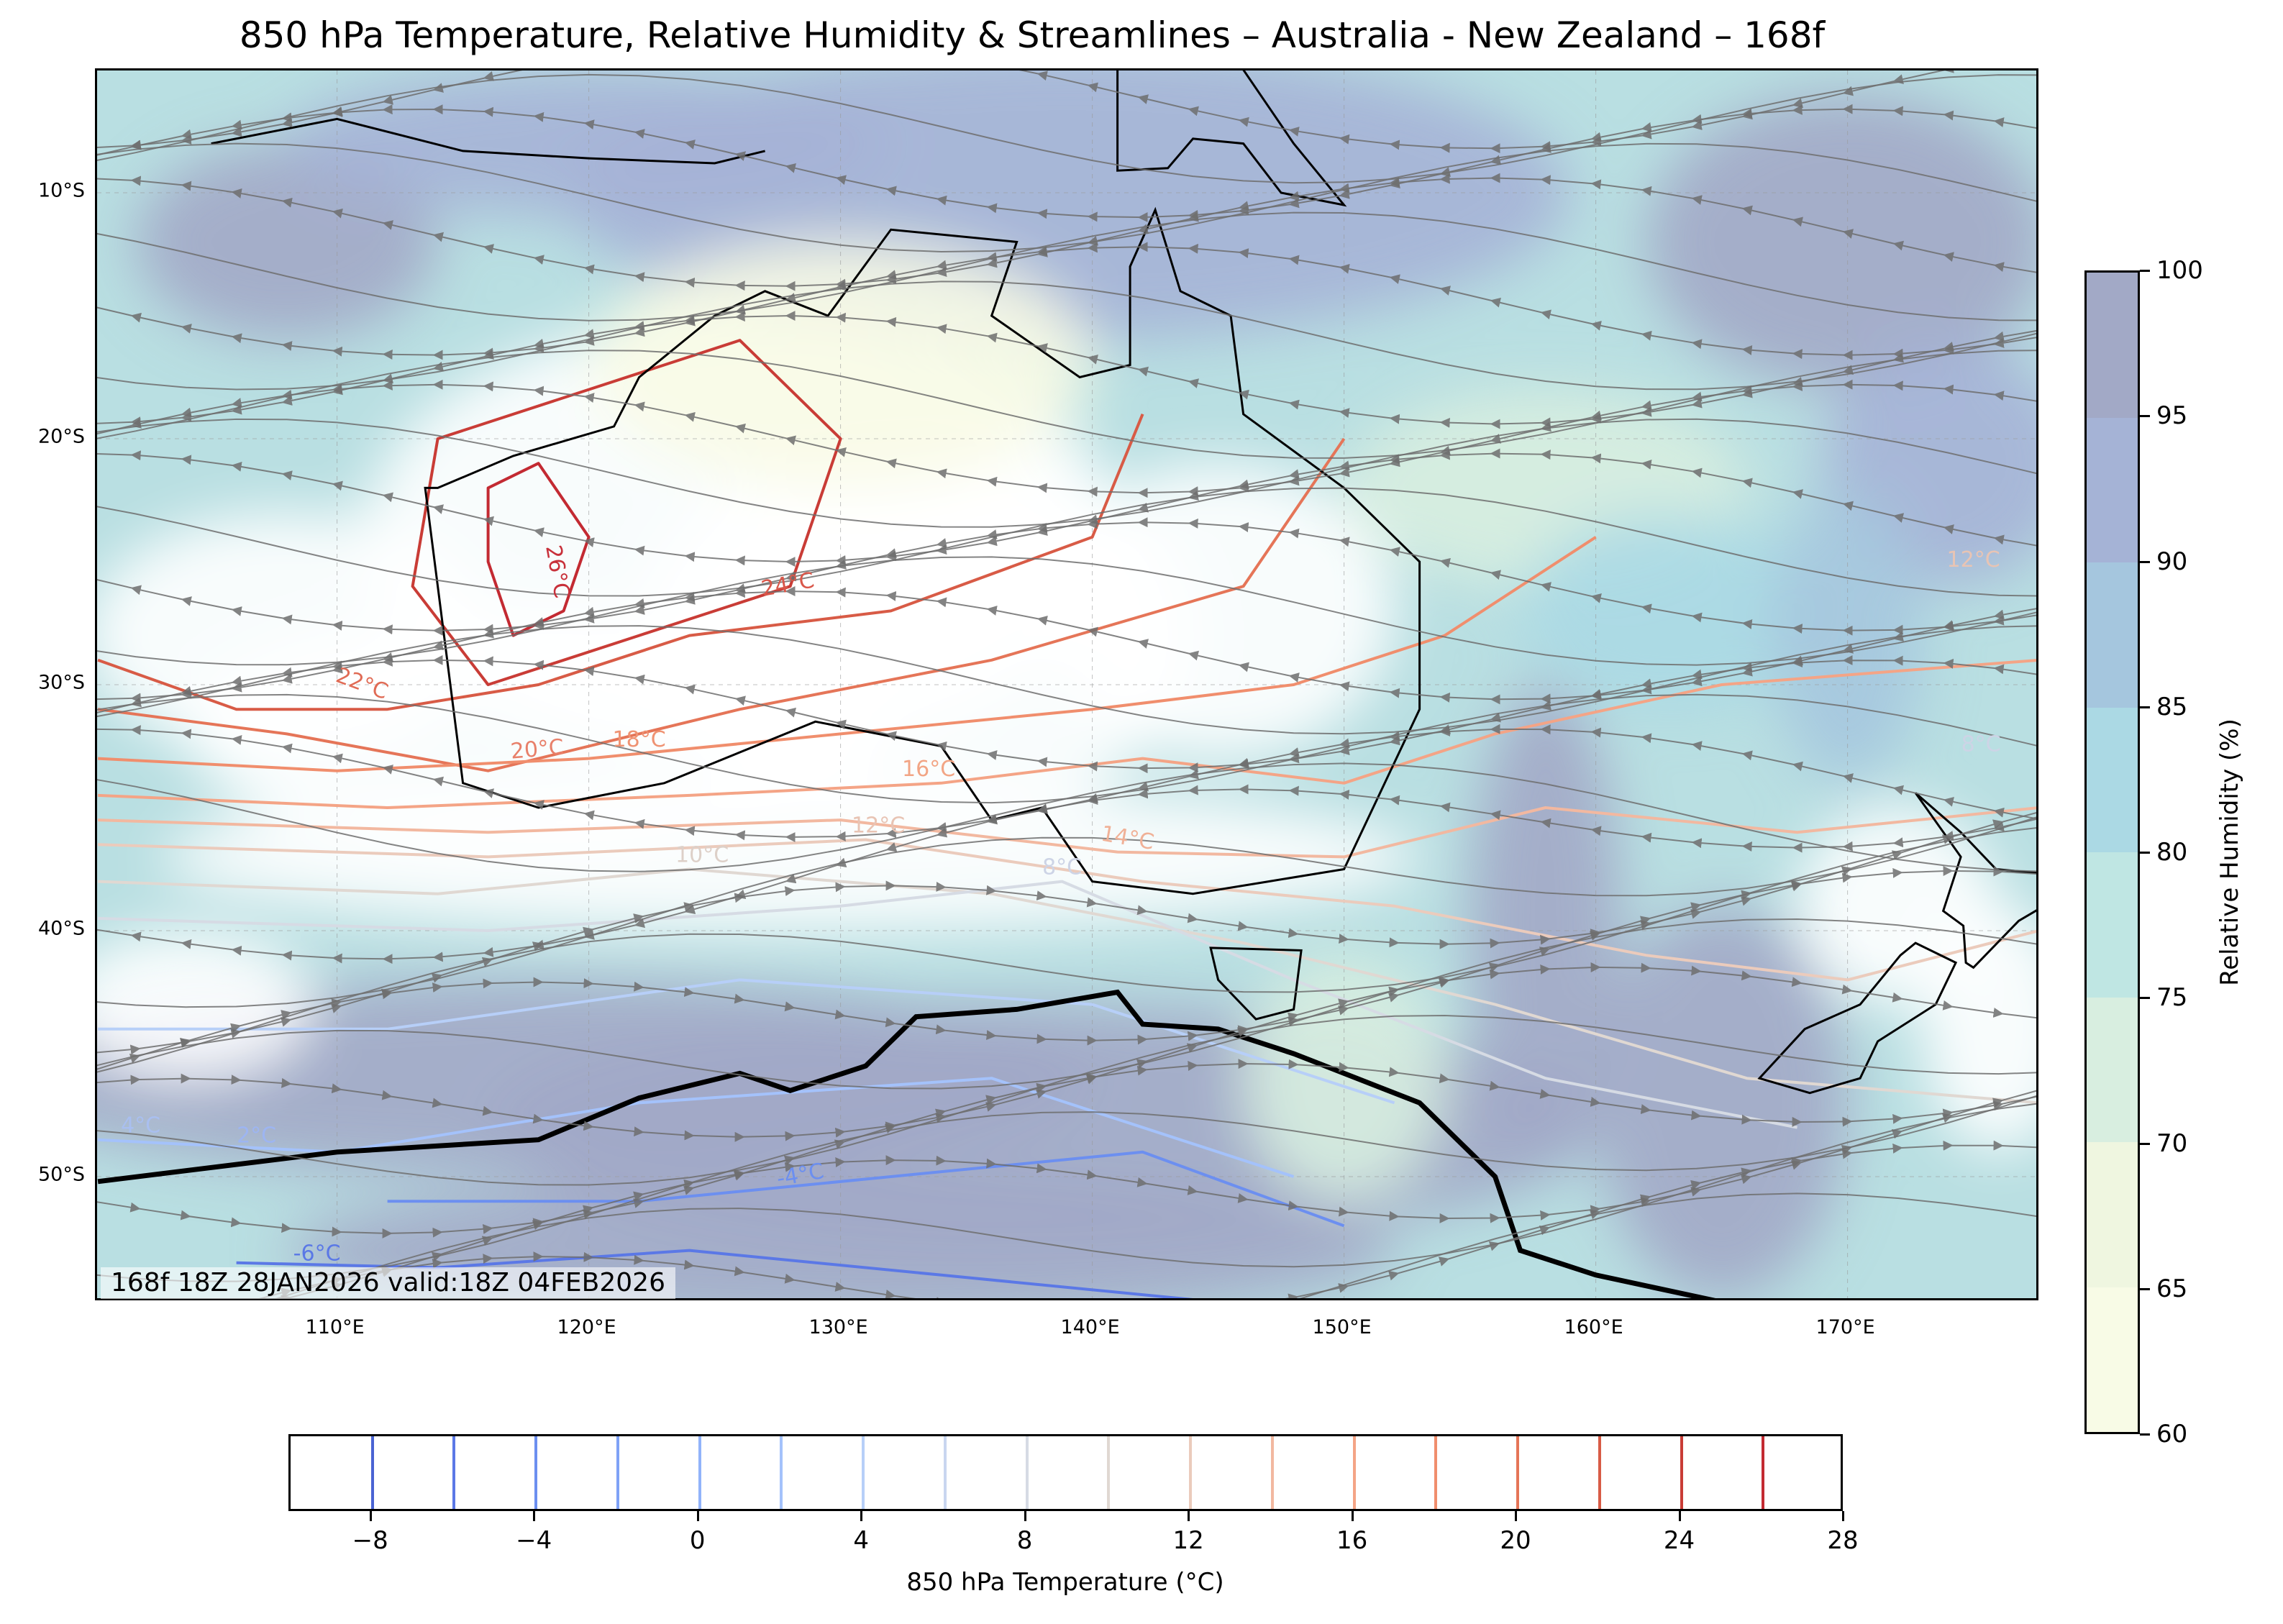  I want to click on rh-region, so click(1218, 611).